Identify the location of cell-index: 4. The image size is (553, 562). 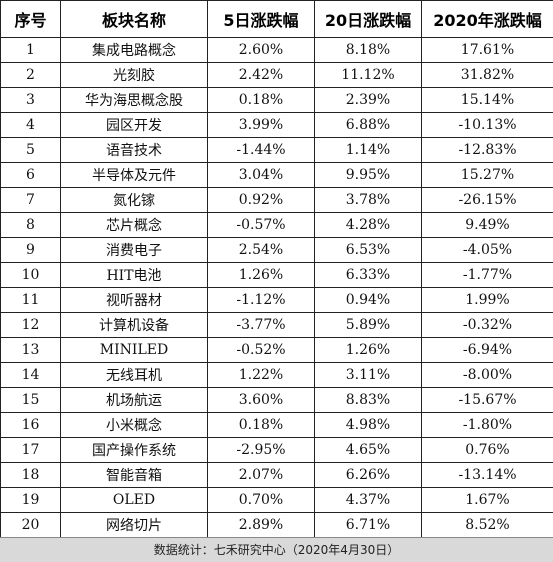
(30, 125).